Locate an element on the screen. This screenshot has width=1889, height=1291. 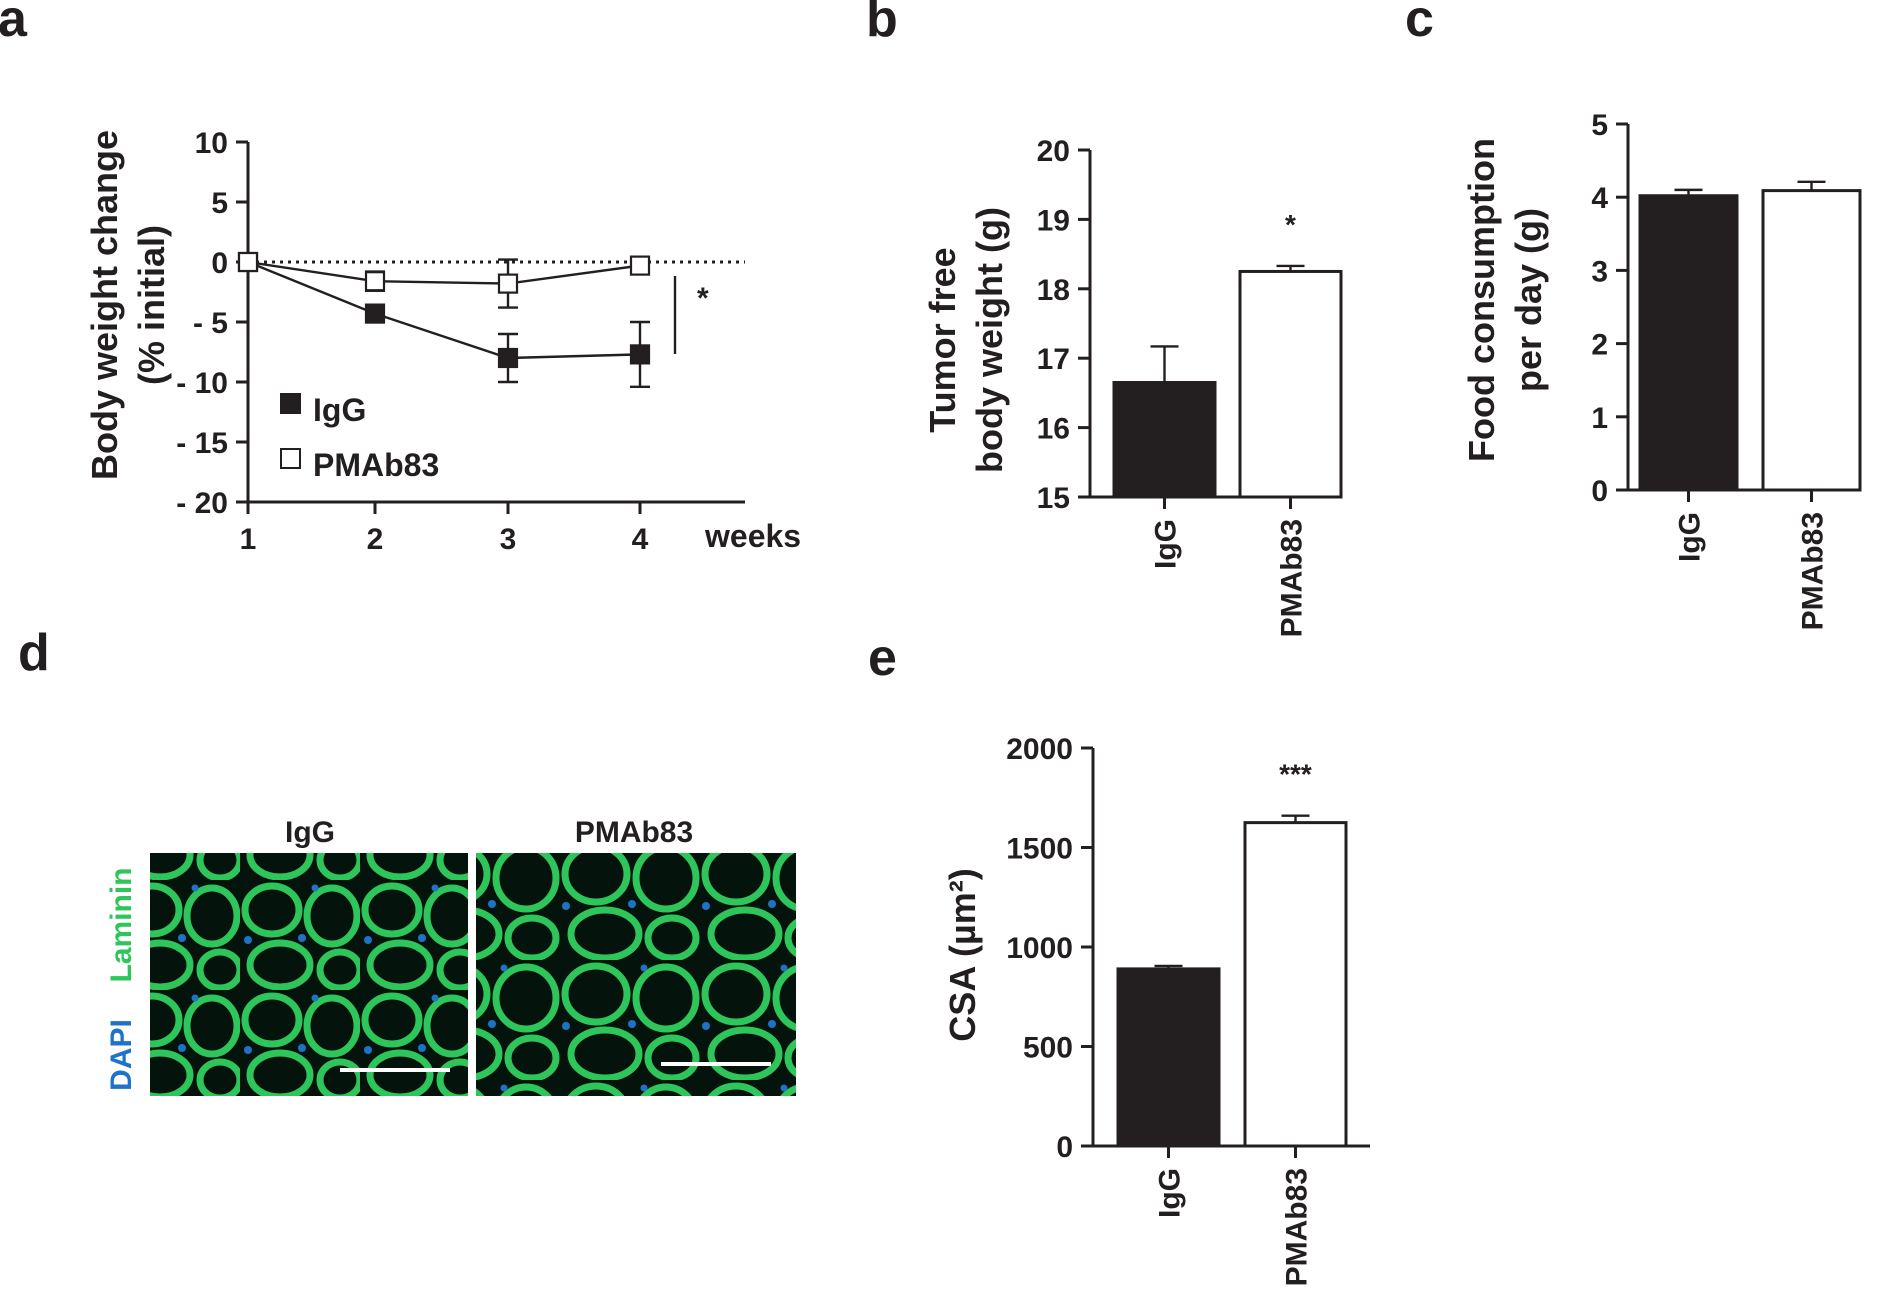
ytick-label: 20 is located at coordinates (1053, 151).